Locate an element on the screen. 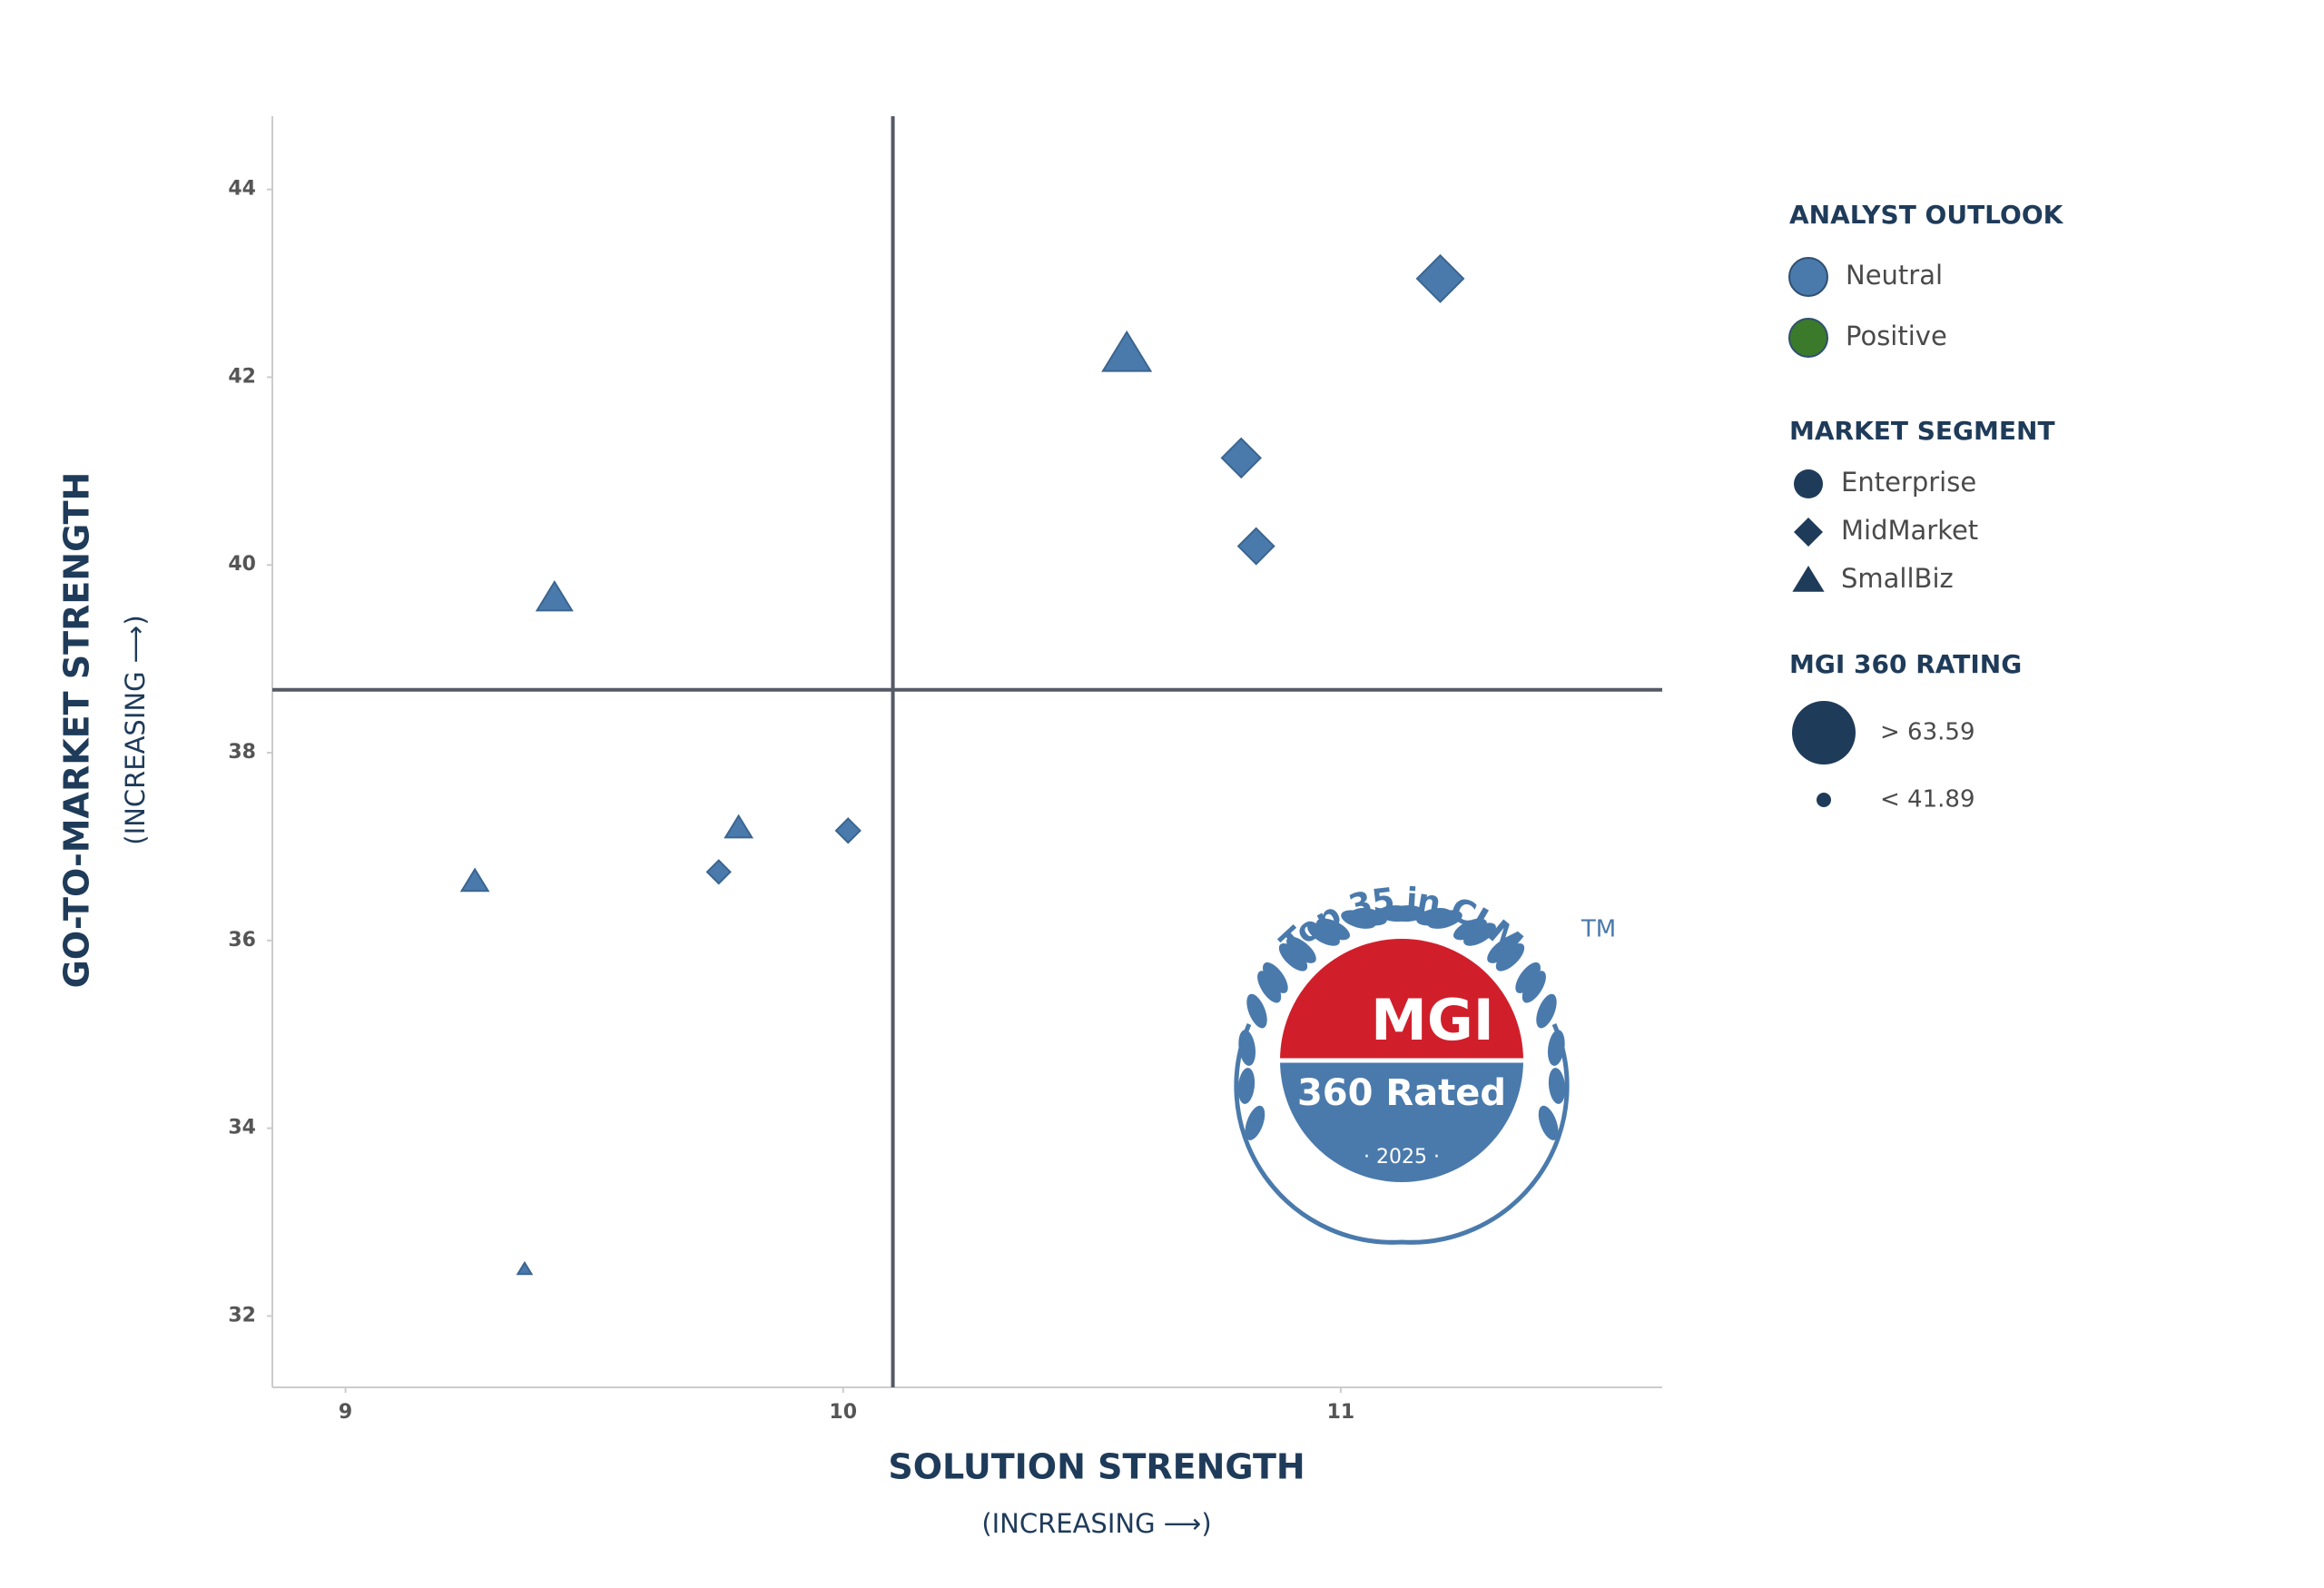  y-tick-label: 42 is located at coordinates (242, 376).